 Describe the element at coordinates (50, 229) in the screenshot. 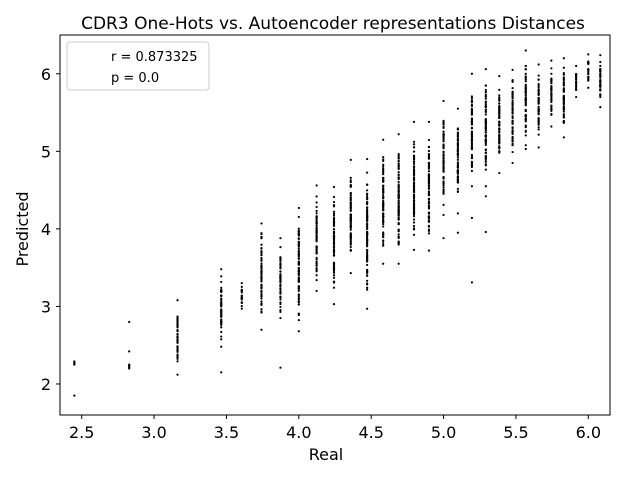

I see `y-axis-ticks: 2 3 4 5 6` at that location.